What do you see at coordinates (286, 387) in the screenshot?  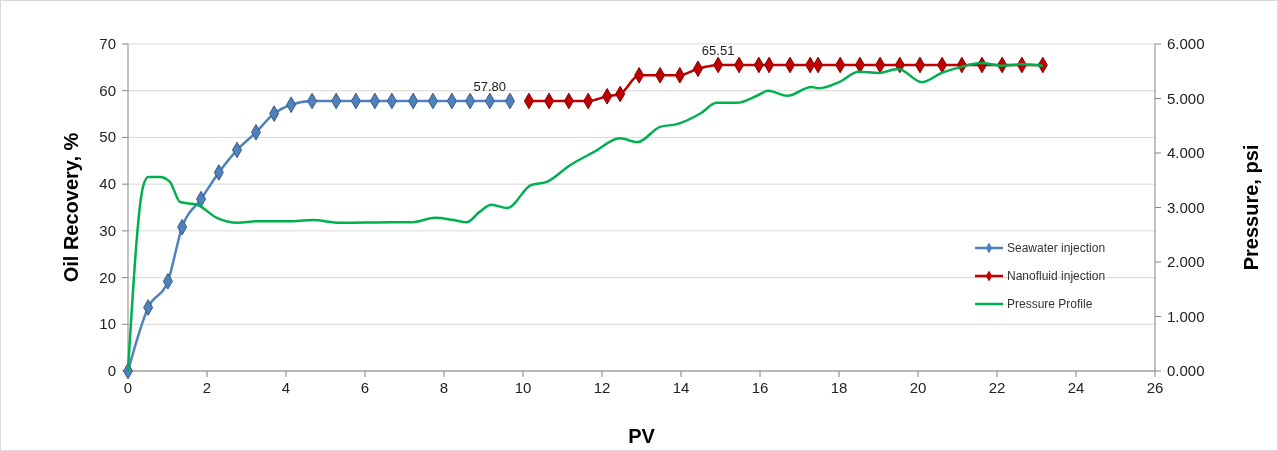 I see `x-tick-label: 4` at bounding box center [286, 387].